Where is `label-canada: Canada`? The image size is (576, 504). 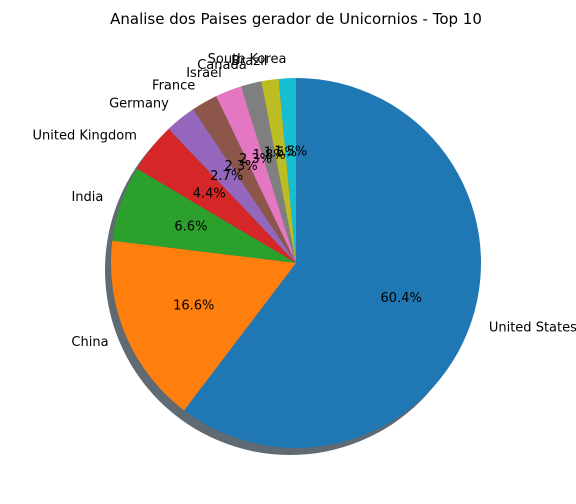
label-canada: Canada is located at coordinates (221, 65).